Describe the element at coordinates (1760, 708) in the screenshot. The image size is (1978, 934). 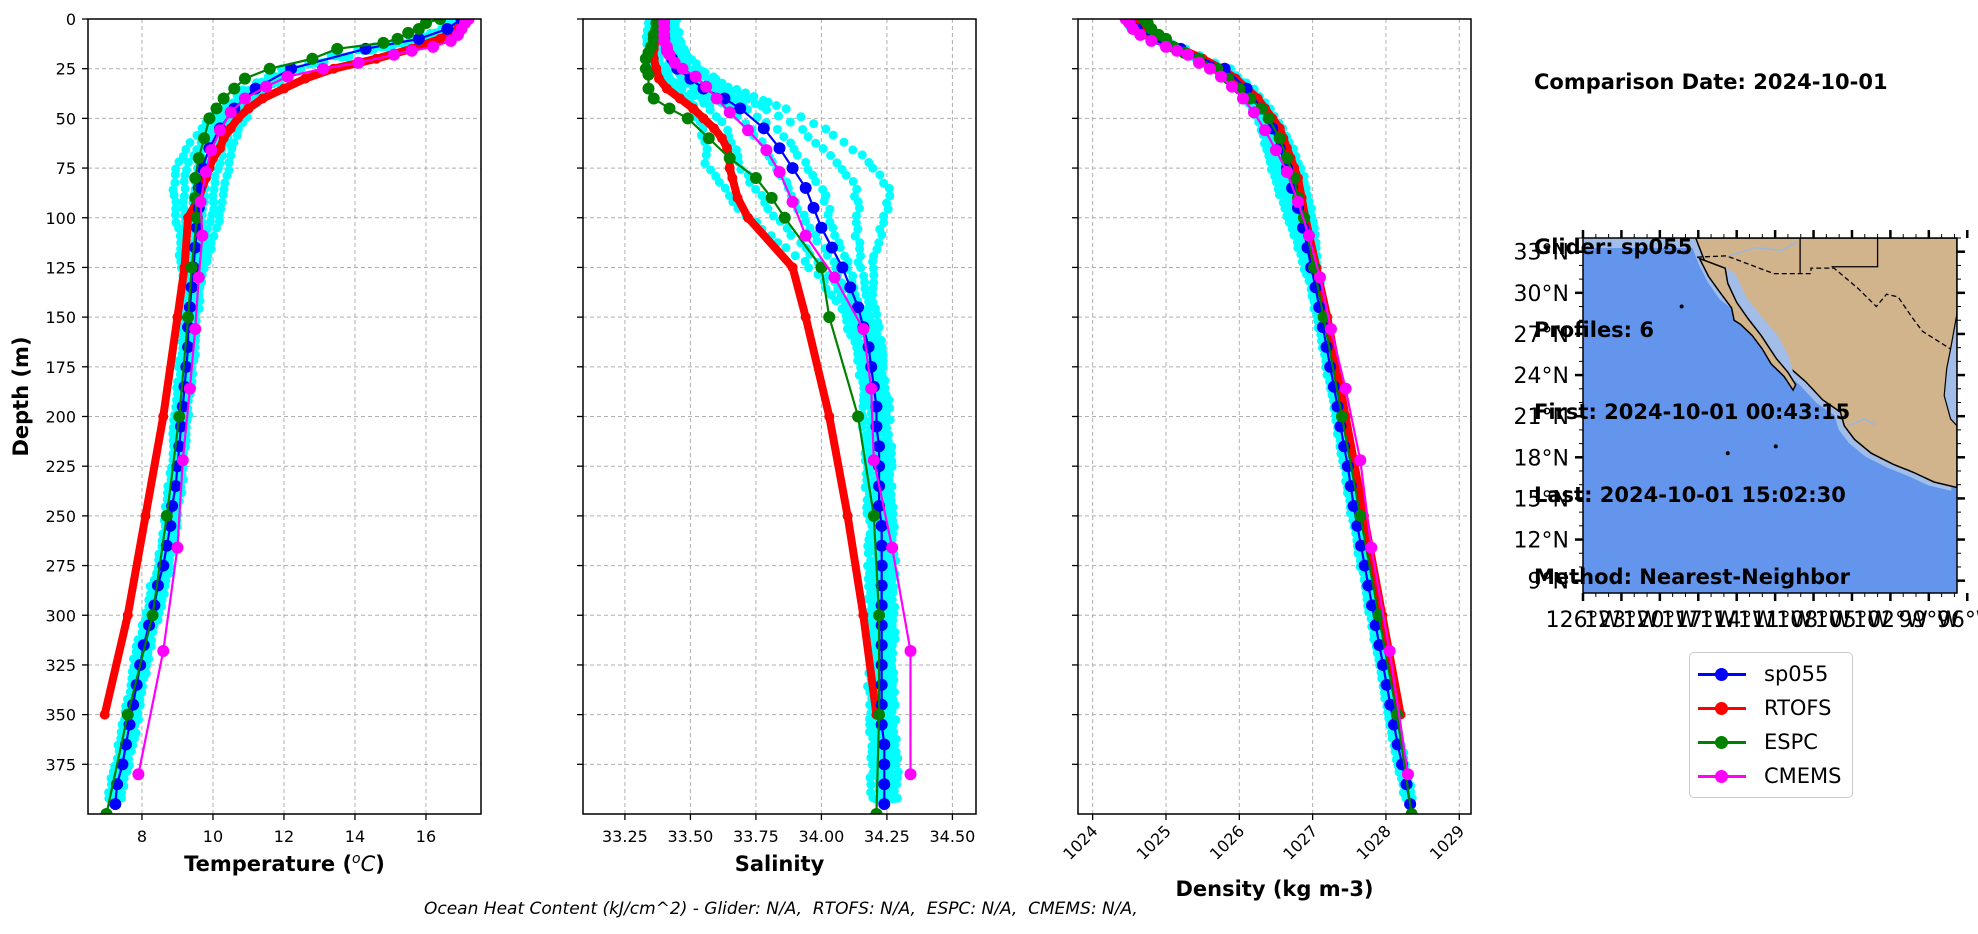
I see `legend-item-rtofs: RTOFS` at that location.